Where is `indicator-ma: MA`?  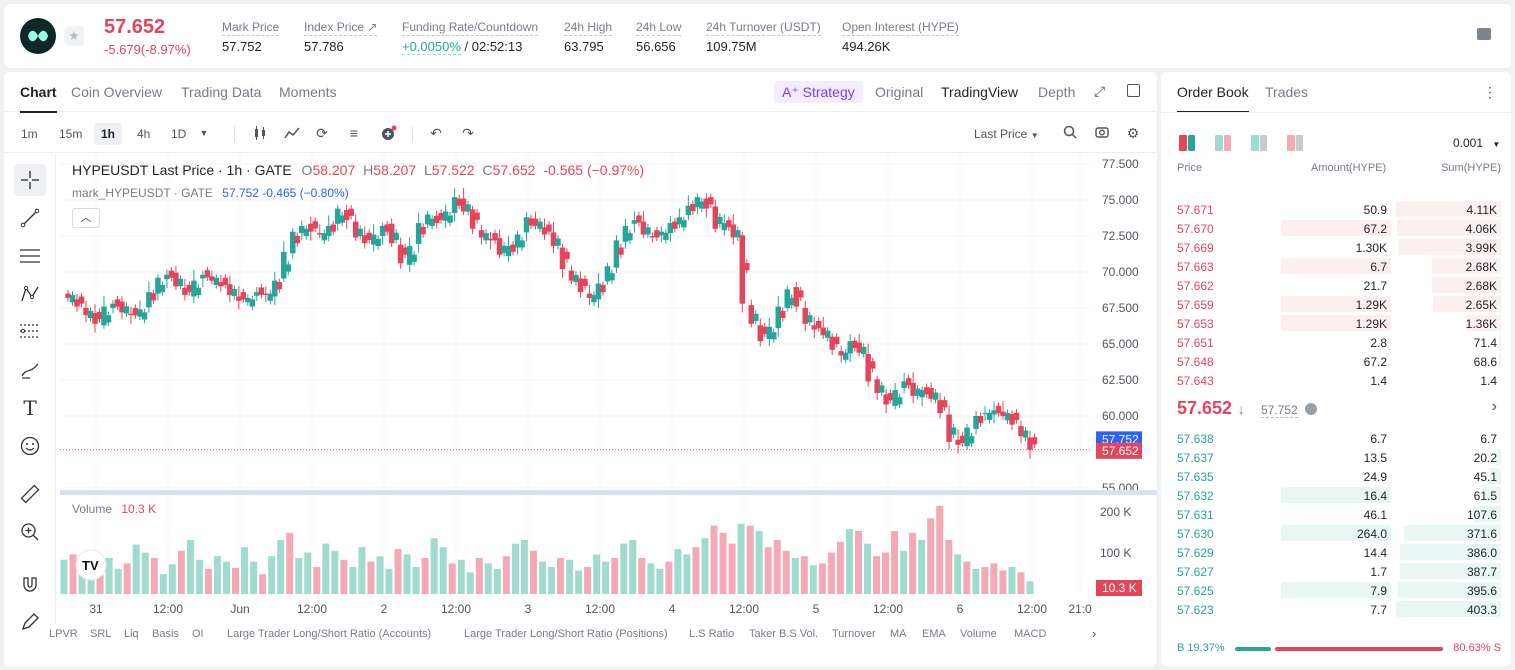
indicator-ma: MA is located at coordinates (898, 634).